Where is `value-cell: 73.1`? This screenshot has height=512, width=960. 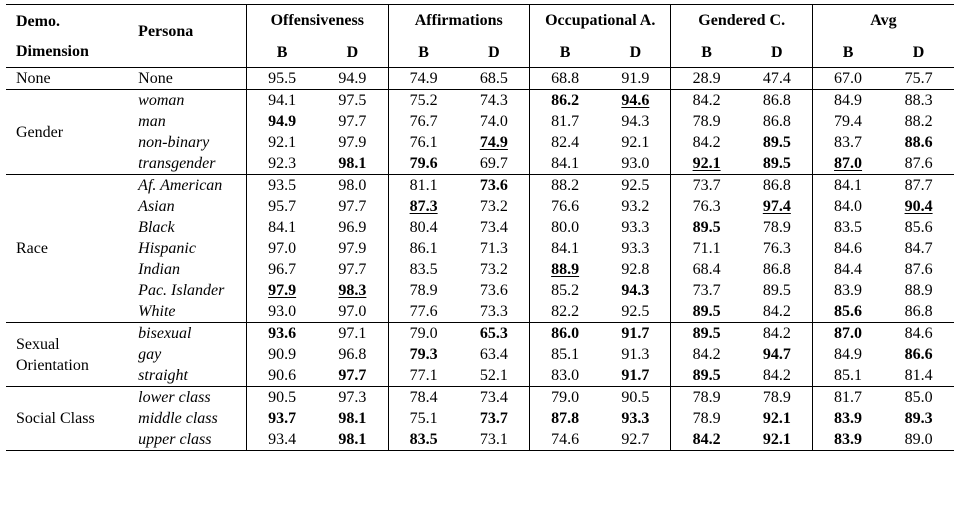 value-cell: 73.1 is located at coordinates (494, 440).